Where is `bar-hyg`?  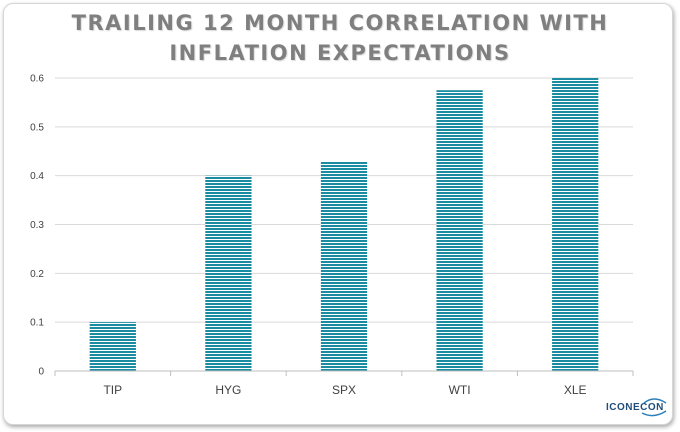
bar-hyg is located at coordinates (228, 273).